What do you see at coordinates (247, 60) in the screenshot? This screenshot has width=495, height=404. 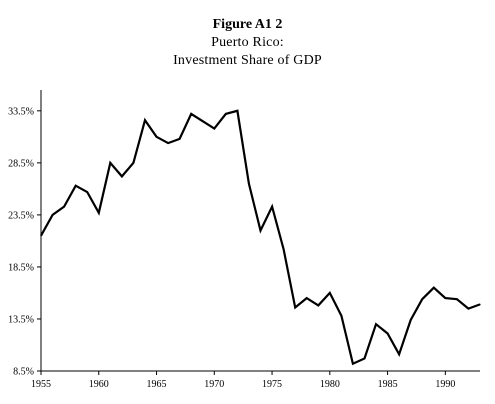 I see `chart-subtitle-line-2: Investment Share of GDP` at bounding box center [247, 60].